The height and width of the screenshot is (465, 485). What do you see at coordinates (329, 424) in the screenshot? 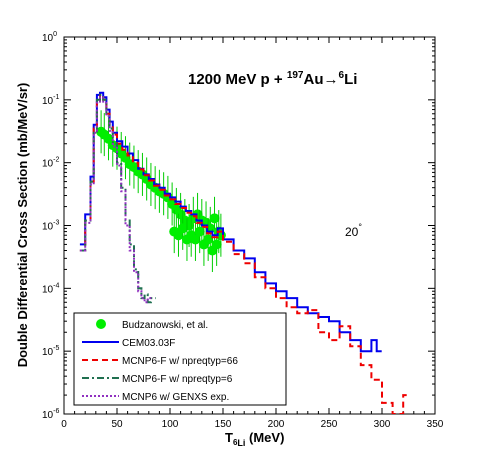
I see `x-tick-label: 250` at bounding box center [329, 424].